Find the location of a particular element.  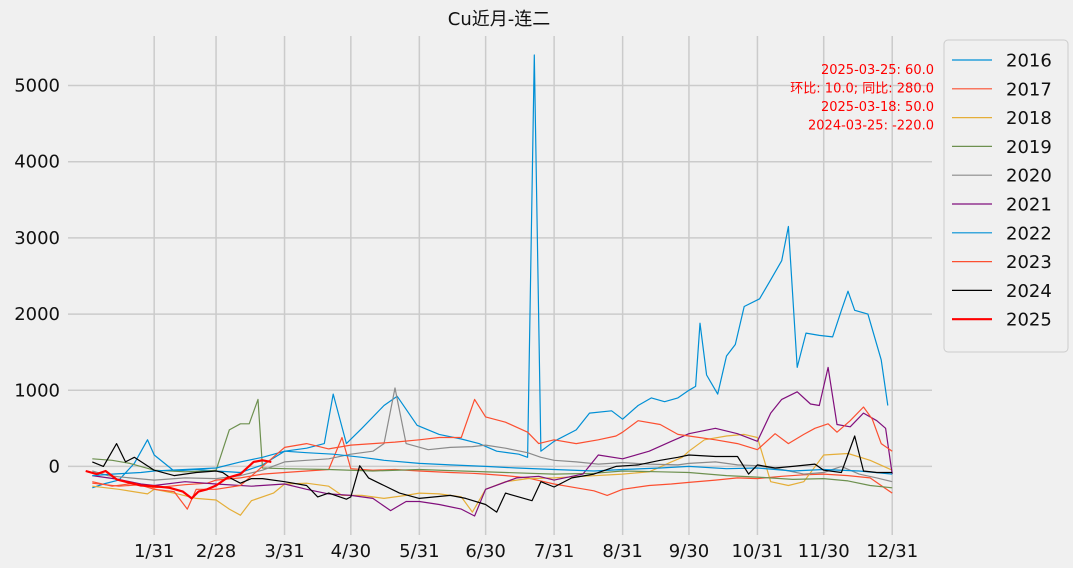

y-tick-label: 5000 is located at coordinates (37, 86).